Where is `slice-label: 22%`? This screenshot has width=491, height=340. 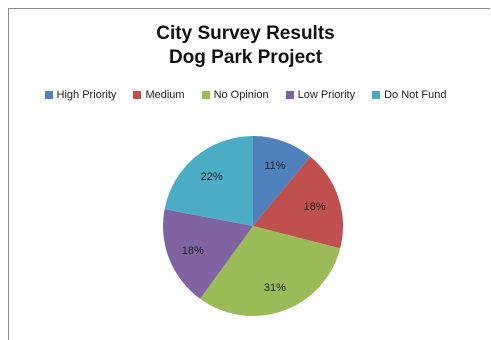
slice-label: 22% is located at coordinates (212, 177).